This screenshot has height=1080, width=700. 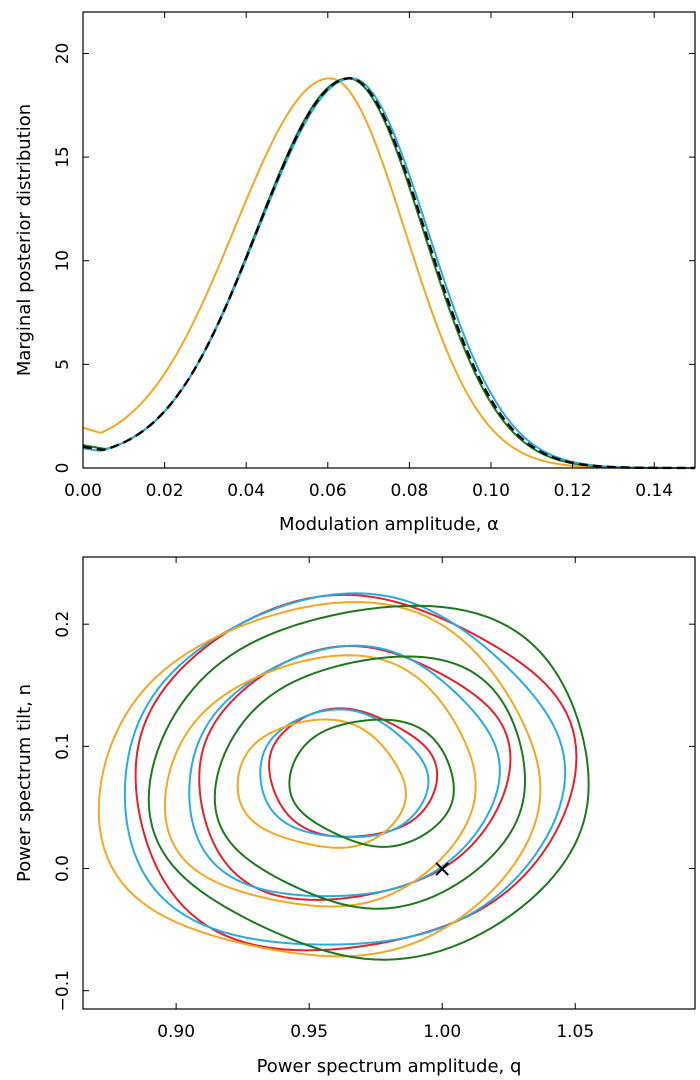 What do you see at coordinates (83, 491) in the screenshot?
I see `top-xtick-label: 0.00` at bounding box center [83, 491].